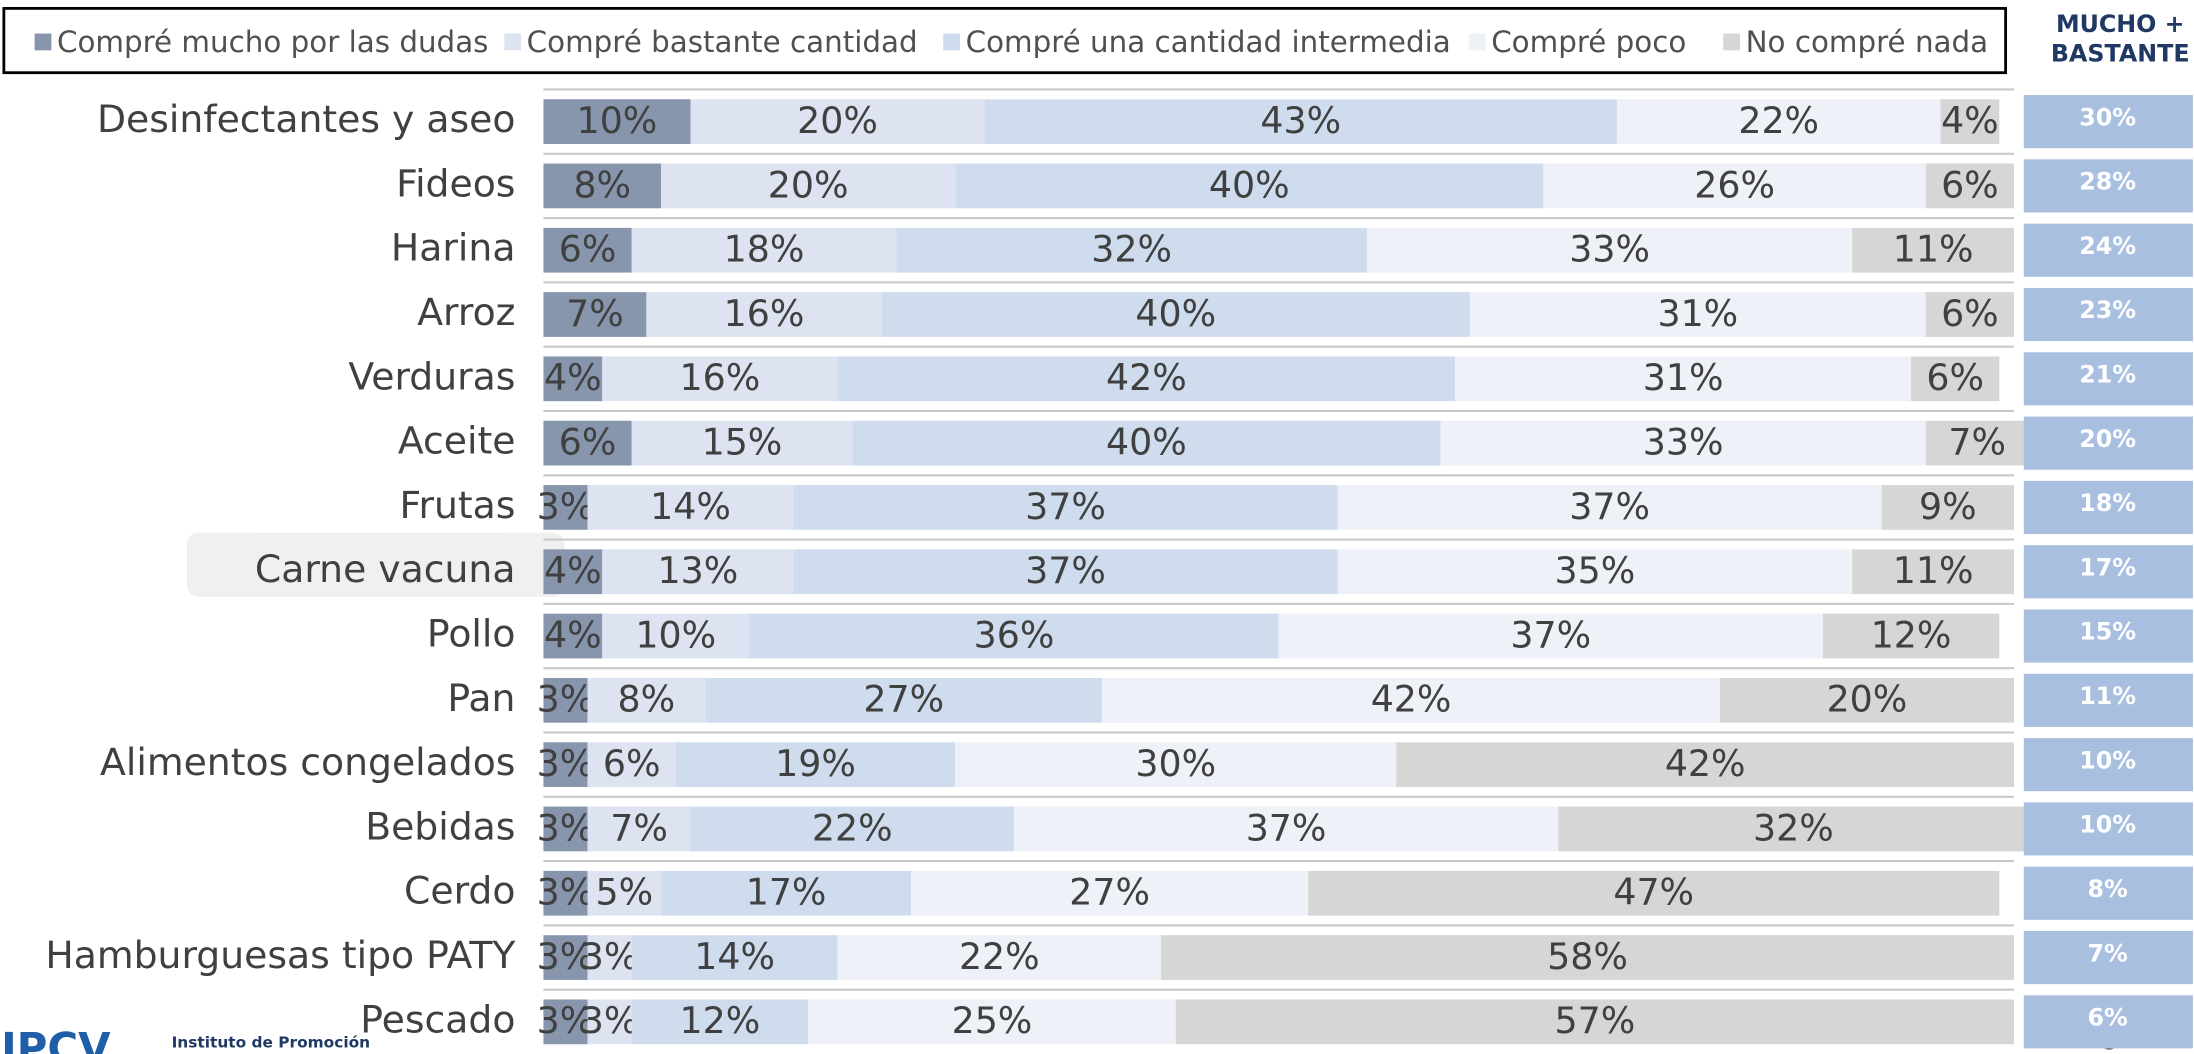 This screenshot has height=1054, width=2194. I want to click on total-label: 17%, so click(2107, 567).